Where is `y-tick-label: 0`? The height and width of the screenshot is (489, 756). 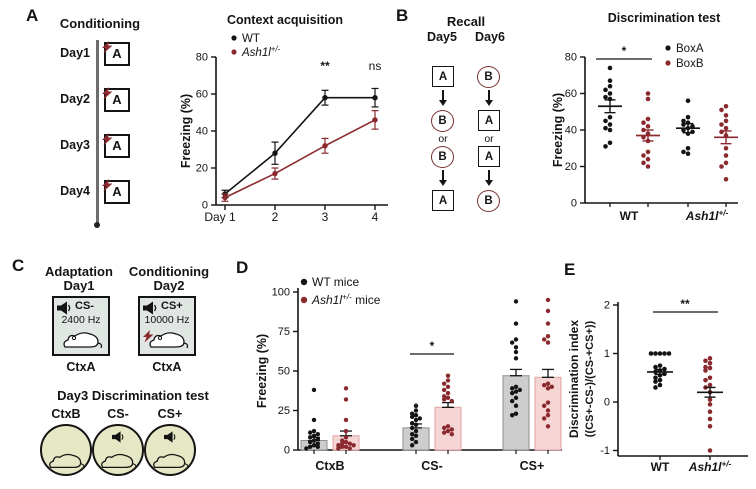
y-tick-label: 0 is located at coordinates (205, 206).